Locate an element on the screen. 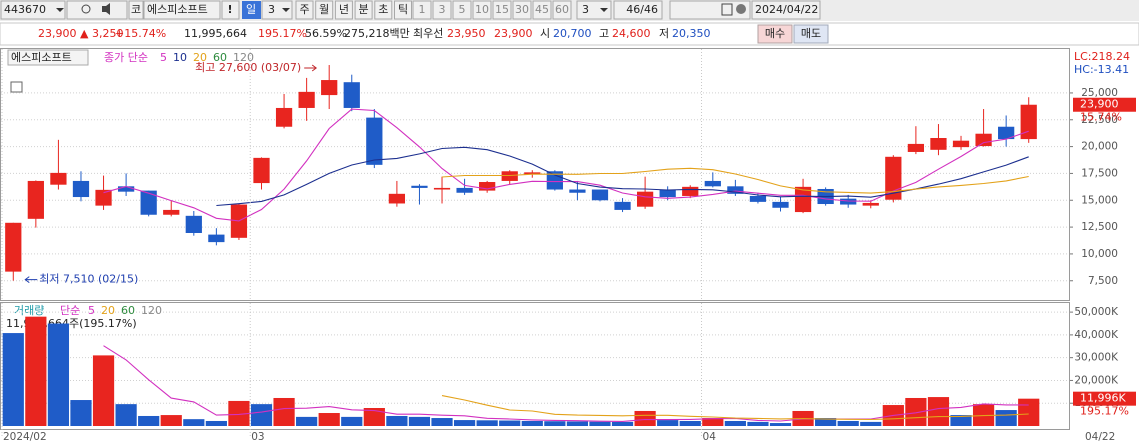 This screenshot has height=444, width=1139. date: 2024/04/22 is located at coordinates (786, 9).